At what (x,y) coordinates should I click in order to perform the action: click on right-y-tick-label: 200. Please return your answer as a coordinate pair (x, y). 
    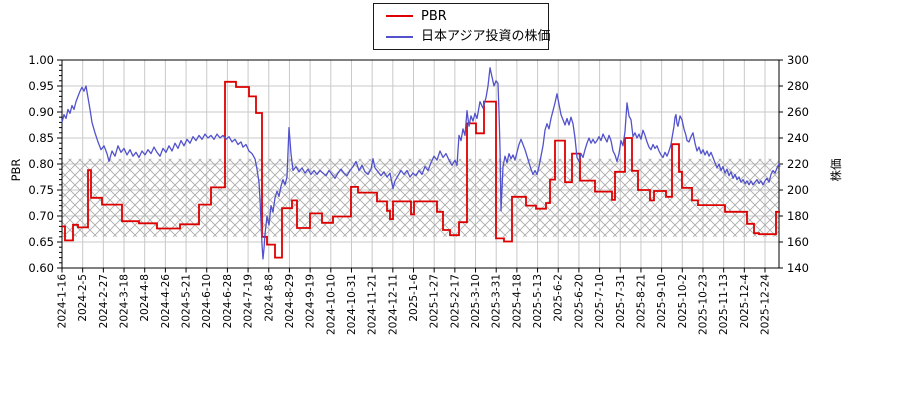
    Looking at the image, I should click on (798, 190).